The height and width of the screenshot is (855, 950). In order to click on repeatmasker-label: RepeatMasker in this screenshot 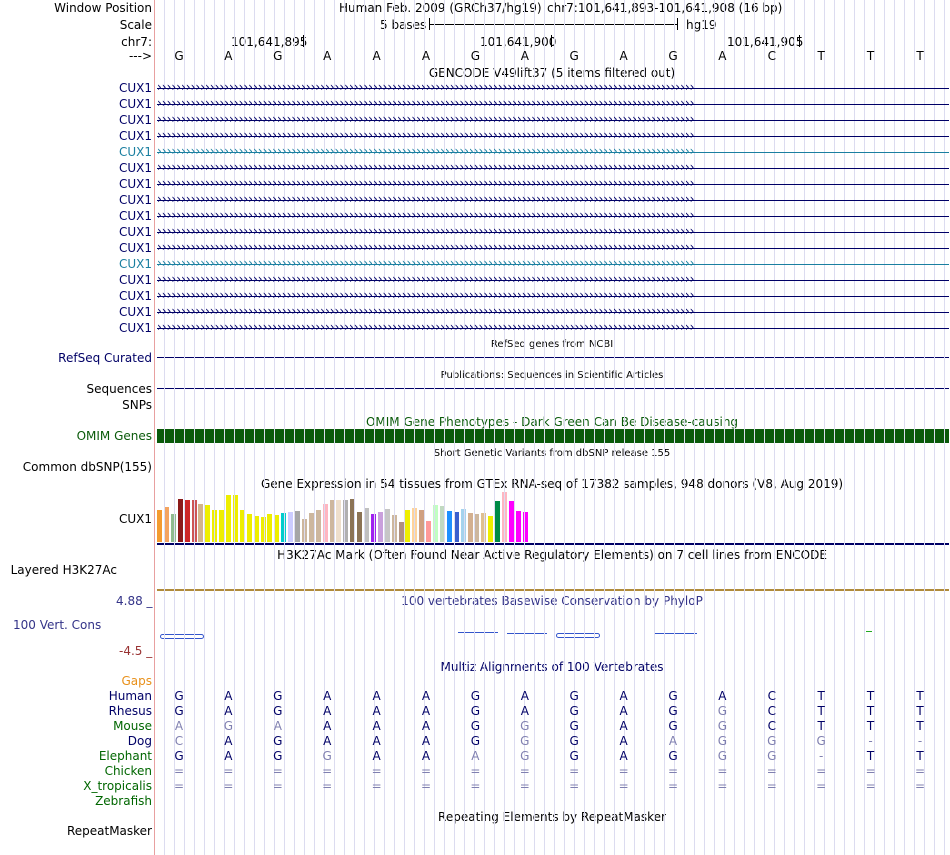, I will do `click(109, 831)`.